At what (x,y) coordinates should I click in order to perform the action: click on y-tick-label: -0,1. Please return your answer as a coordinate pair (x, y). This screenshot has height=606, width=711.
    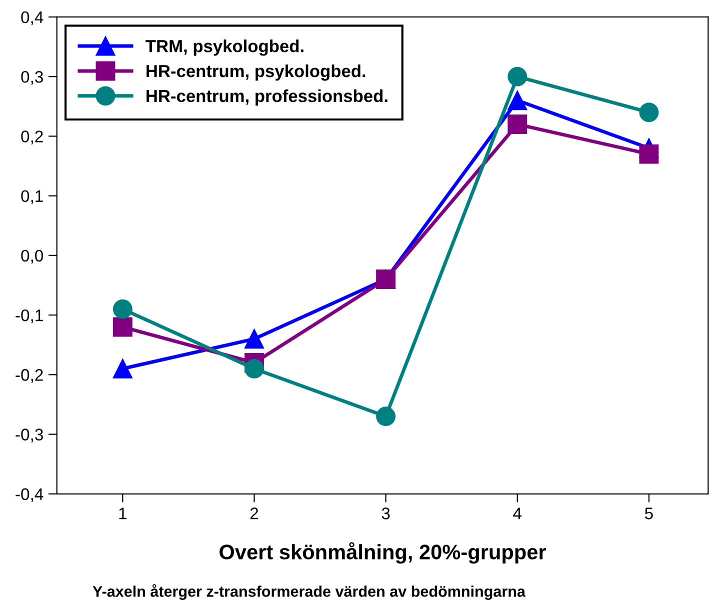
    Looking at the image, I should click on (29, 316).